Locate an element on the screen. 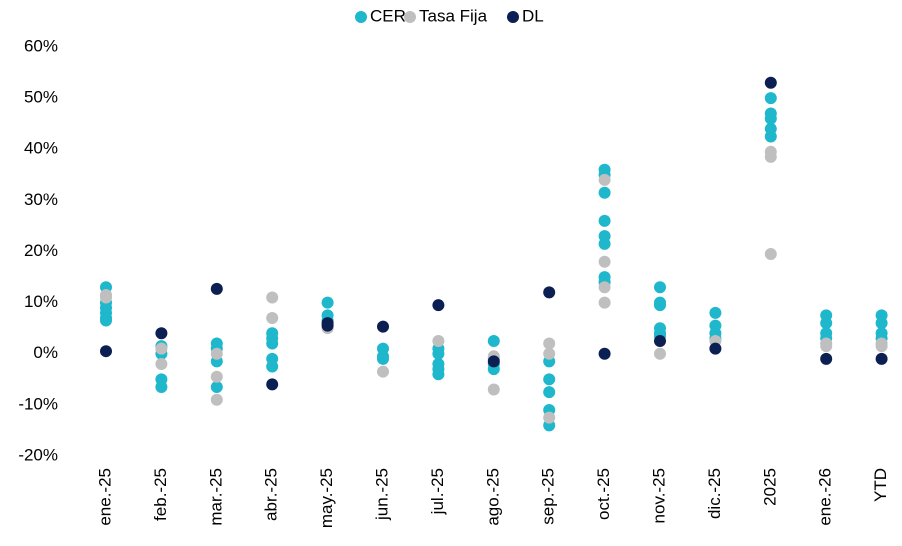  x-tick-label: dic.-25 is located at coordinates (714, 493).